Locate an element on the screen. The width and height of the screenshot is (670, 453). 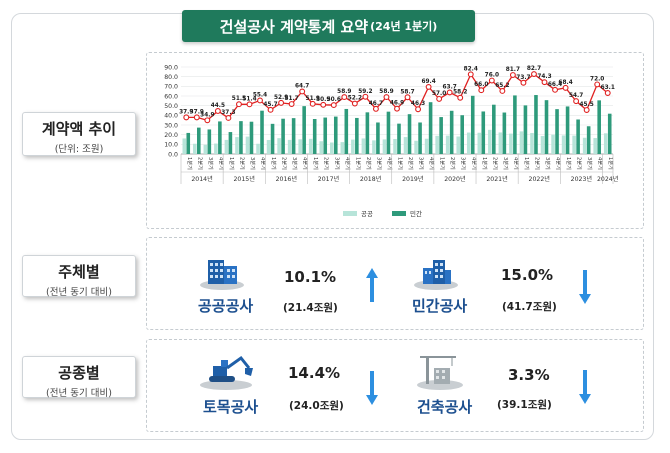
building-amount: (39.1조원) is located at coordinates (524, 405).